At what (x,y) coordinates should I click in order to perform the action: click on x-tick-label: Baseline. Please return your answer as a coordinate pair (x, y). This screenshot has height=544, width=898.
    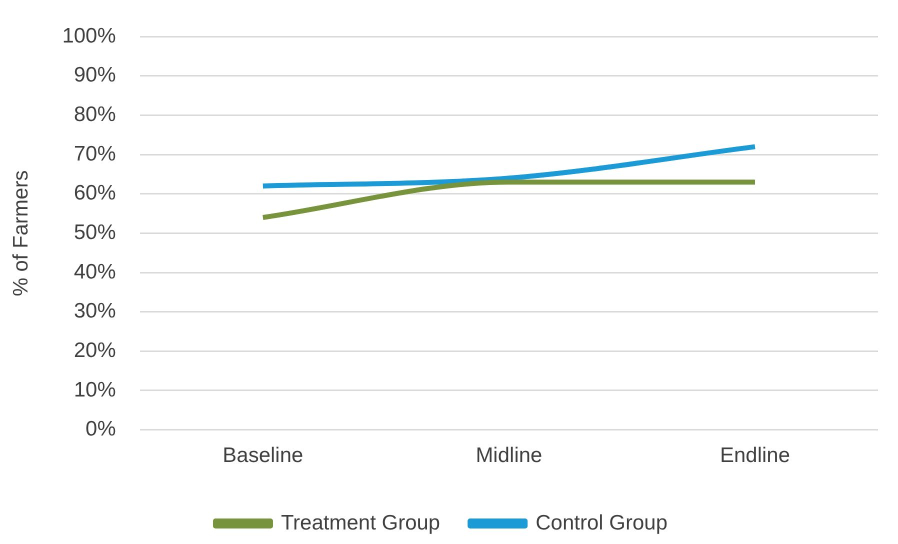
    Looking at the image, I should click on (263, 456).